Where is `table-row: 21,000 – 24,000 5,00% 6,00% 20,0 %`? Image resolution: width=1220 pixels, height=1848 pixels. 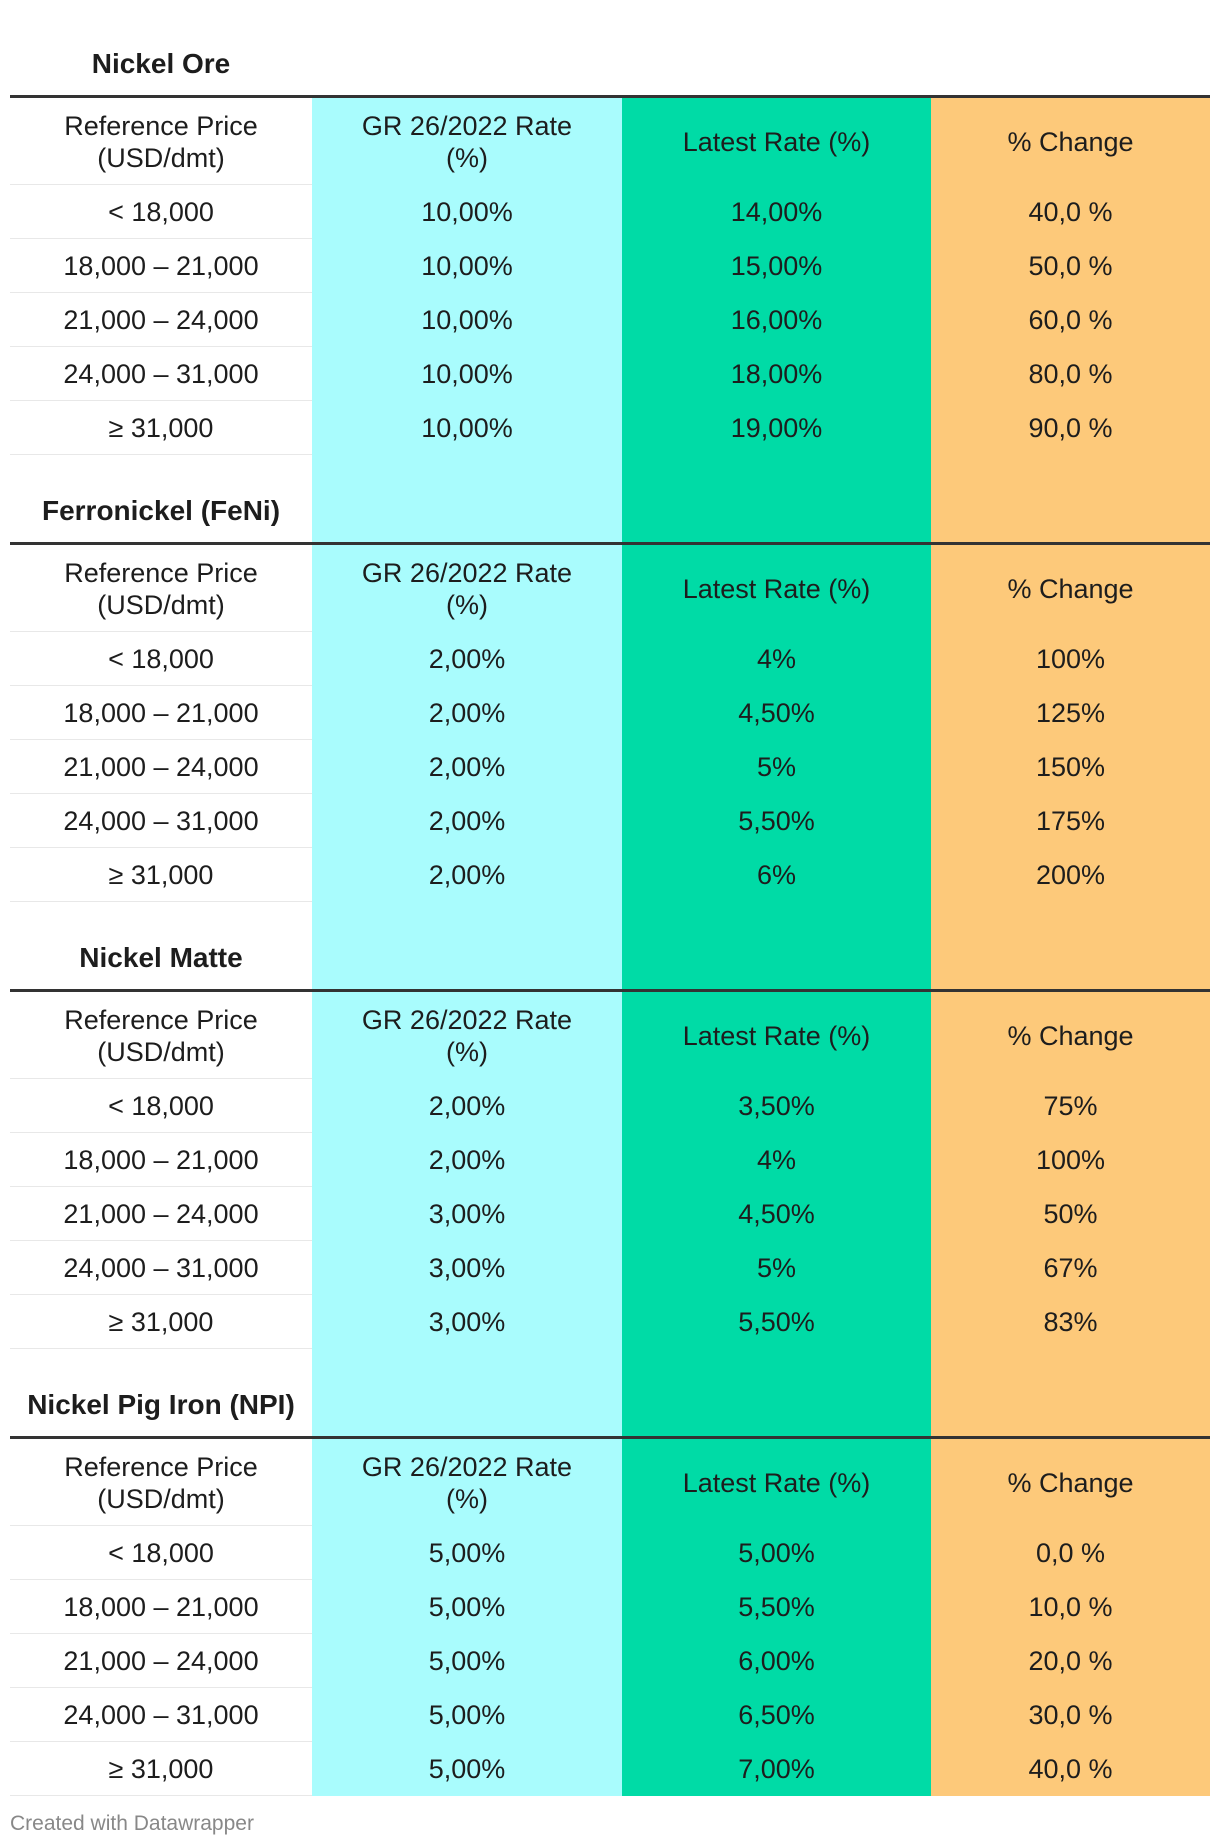 table-row: 21,000 – 24,000 5,00% 6,00% 20,0 % is located at coordinates (610, 1661).